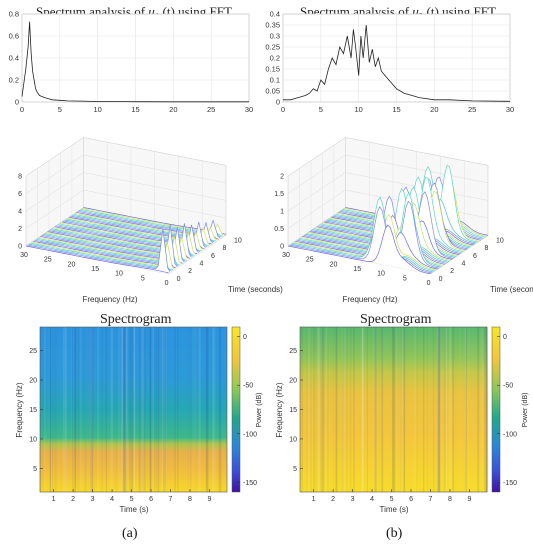  I want to click on waterfall-xlabel-b: Frequency (Hz), so click(369, 299).